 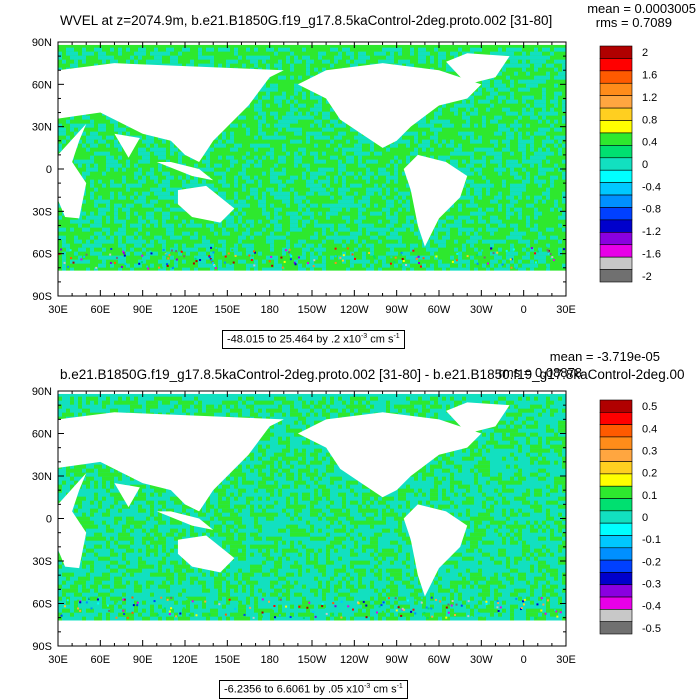 I want to click on panel1-colorbar: 21.61.20.80.40-0.4-0.8-1.2-1.6-2, so click(x=630, y=164).